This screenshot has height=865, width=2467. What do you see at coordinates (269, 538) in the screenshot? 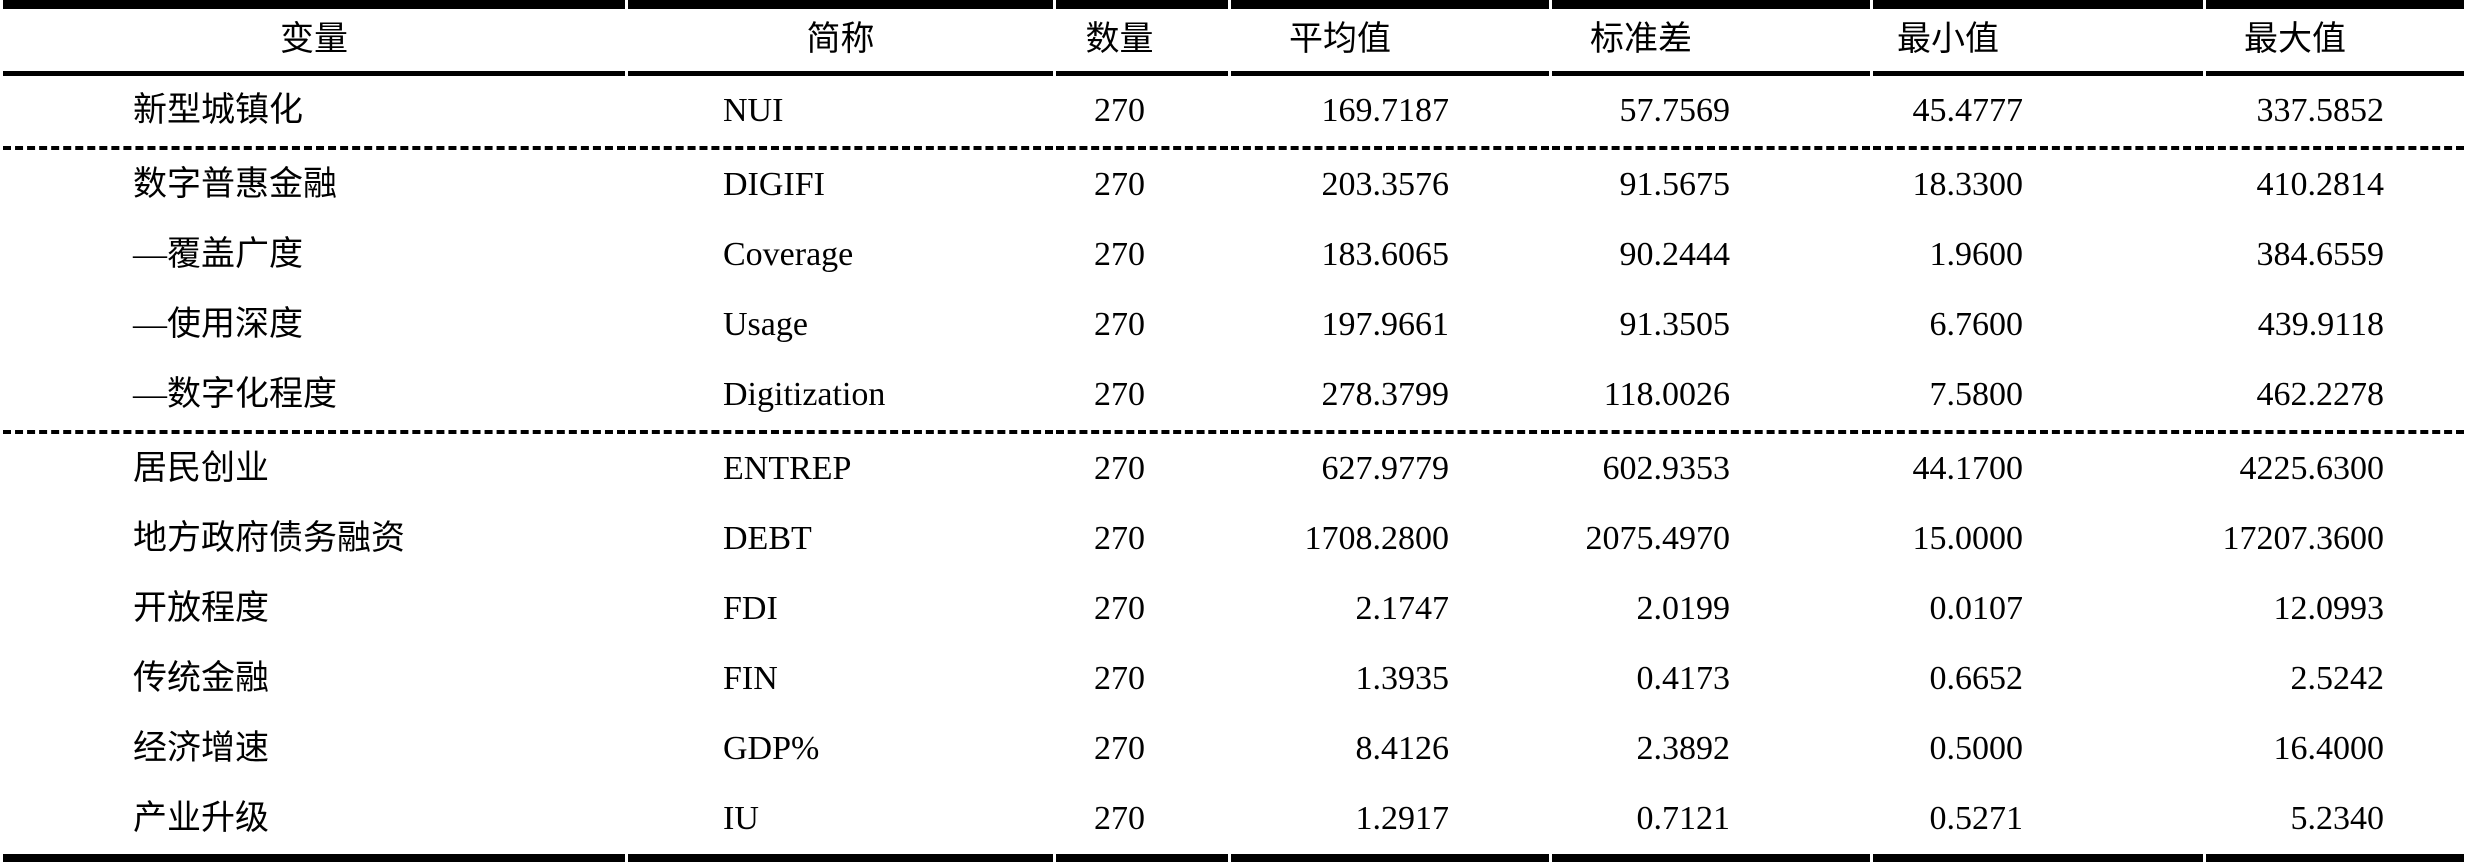
I see `cell-variable: 地方政府债务融资` at bounding box center [269, 538].